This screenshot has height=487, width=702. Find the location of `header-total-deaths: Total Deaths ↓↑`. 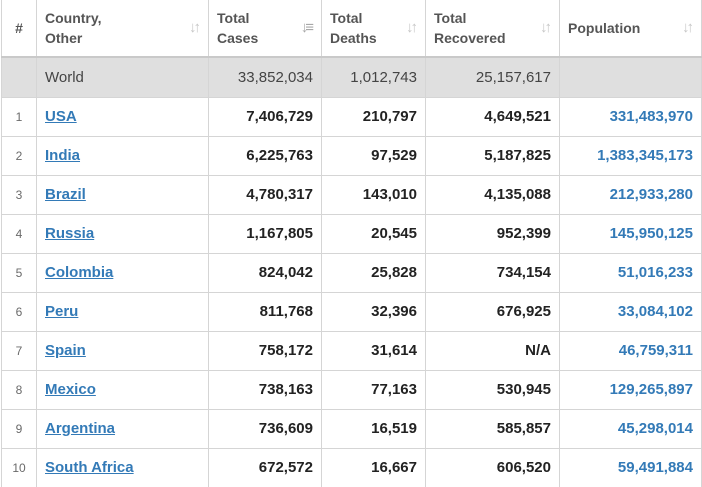

header-total-deaths: Total Deaths ↓↑ is located at coordinates (373, 29).